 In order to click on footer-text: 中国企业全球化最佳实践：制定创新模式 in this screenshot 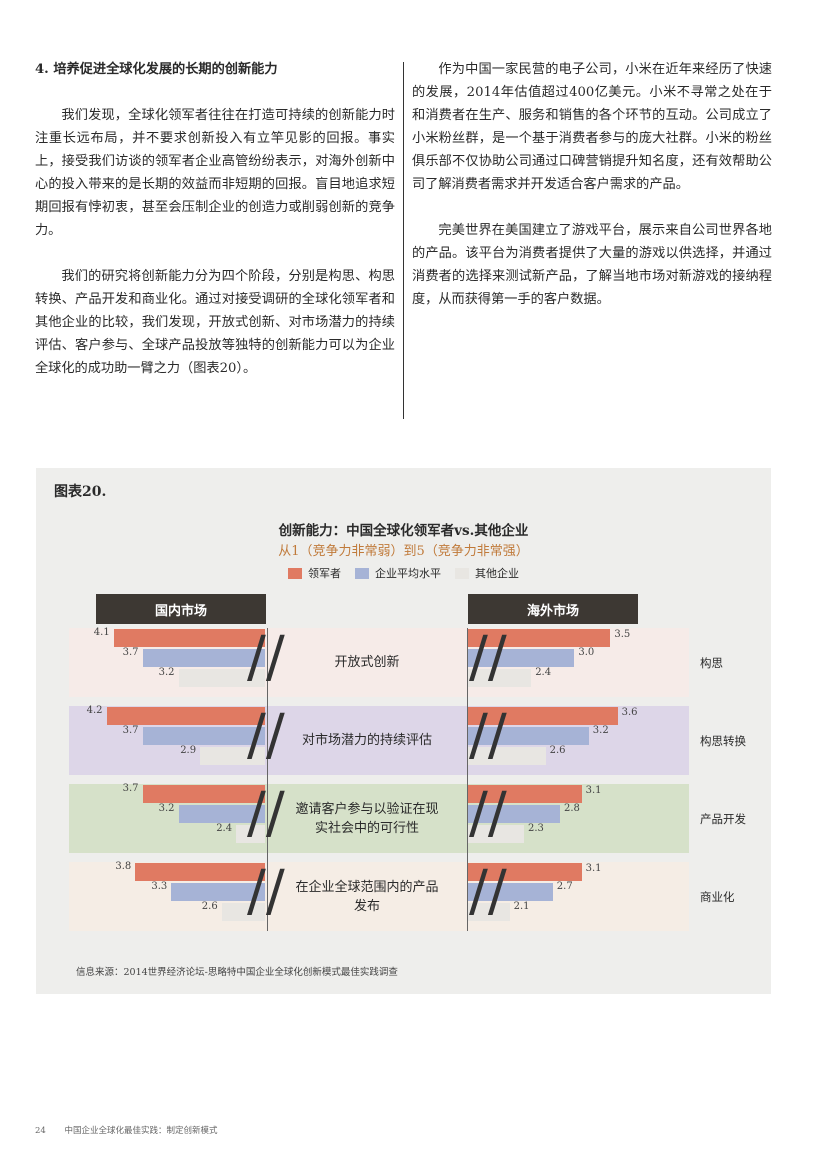, I will do `click(141, 1131)`.